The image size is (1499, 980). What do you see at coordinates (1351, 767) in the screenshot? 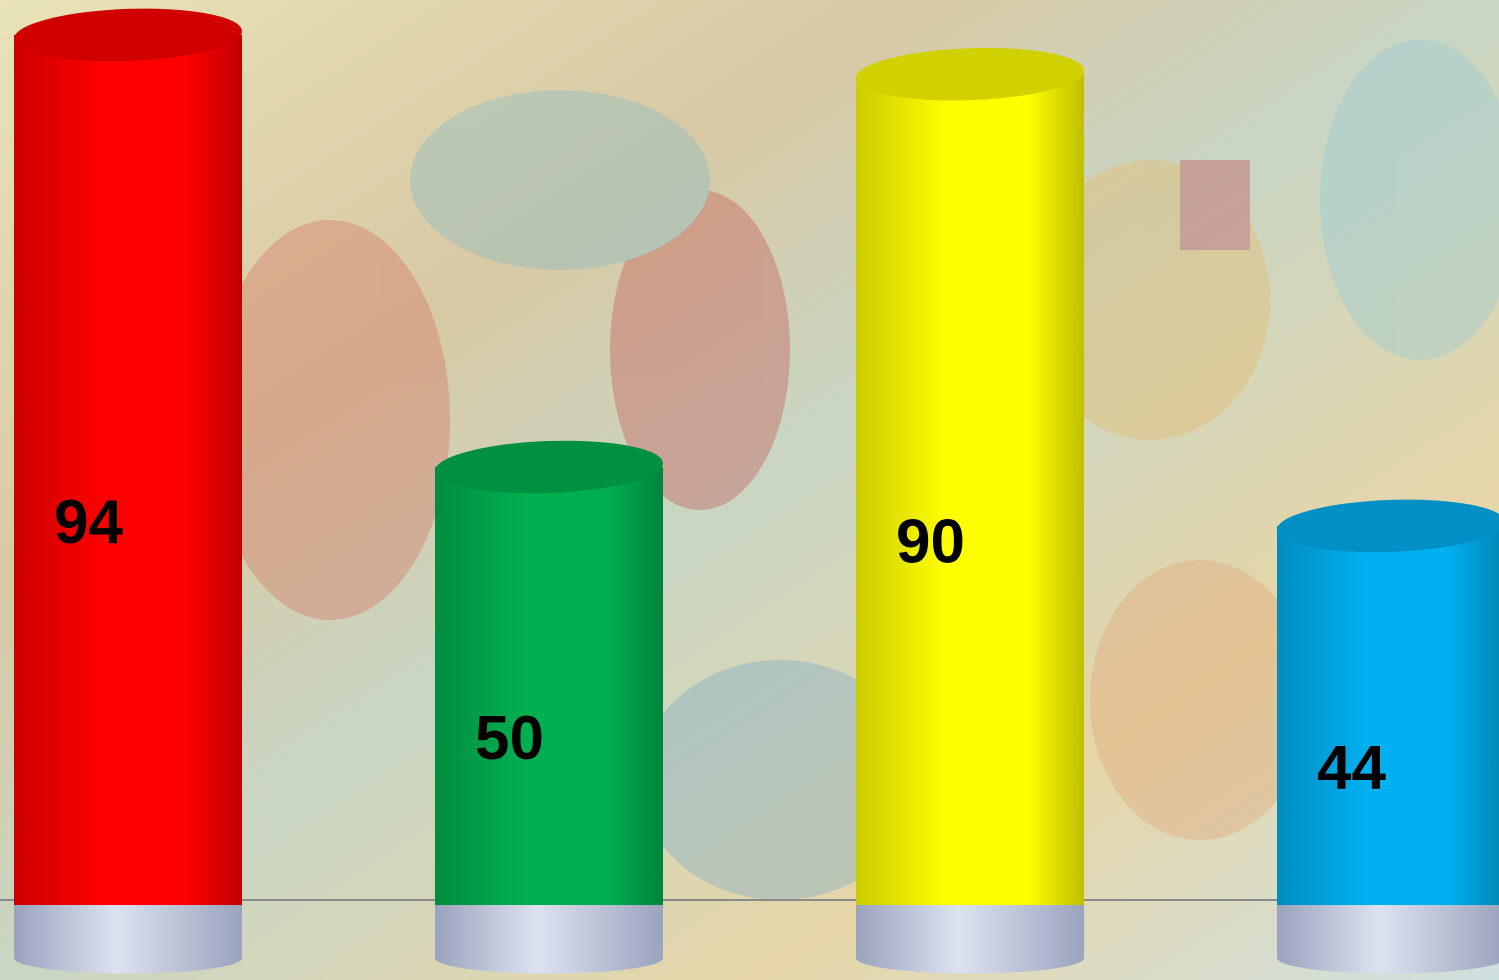
I see `data-label: 44` at bounding box center [1351, 767].